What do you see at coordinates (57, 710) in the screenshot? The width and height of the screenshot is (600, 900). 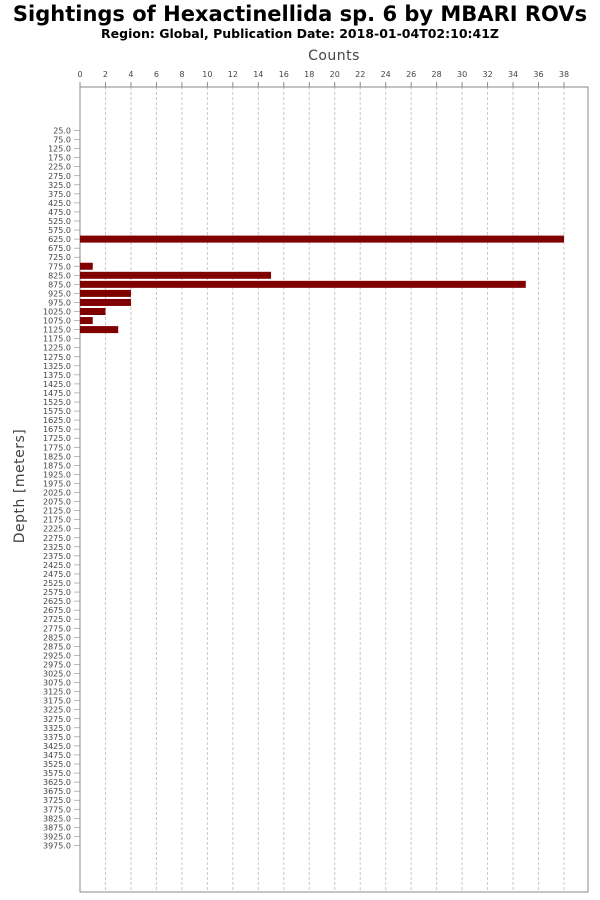 I see `y-tick-label: 3225.0` at bounding box center [57, 710].